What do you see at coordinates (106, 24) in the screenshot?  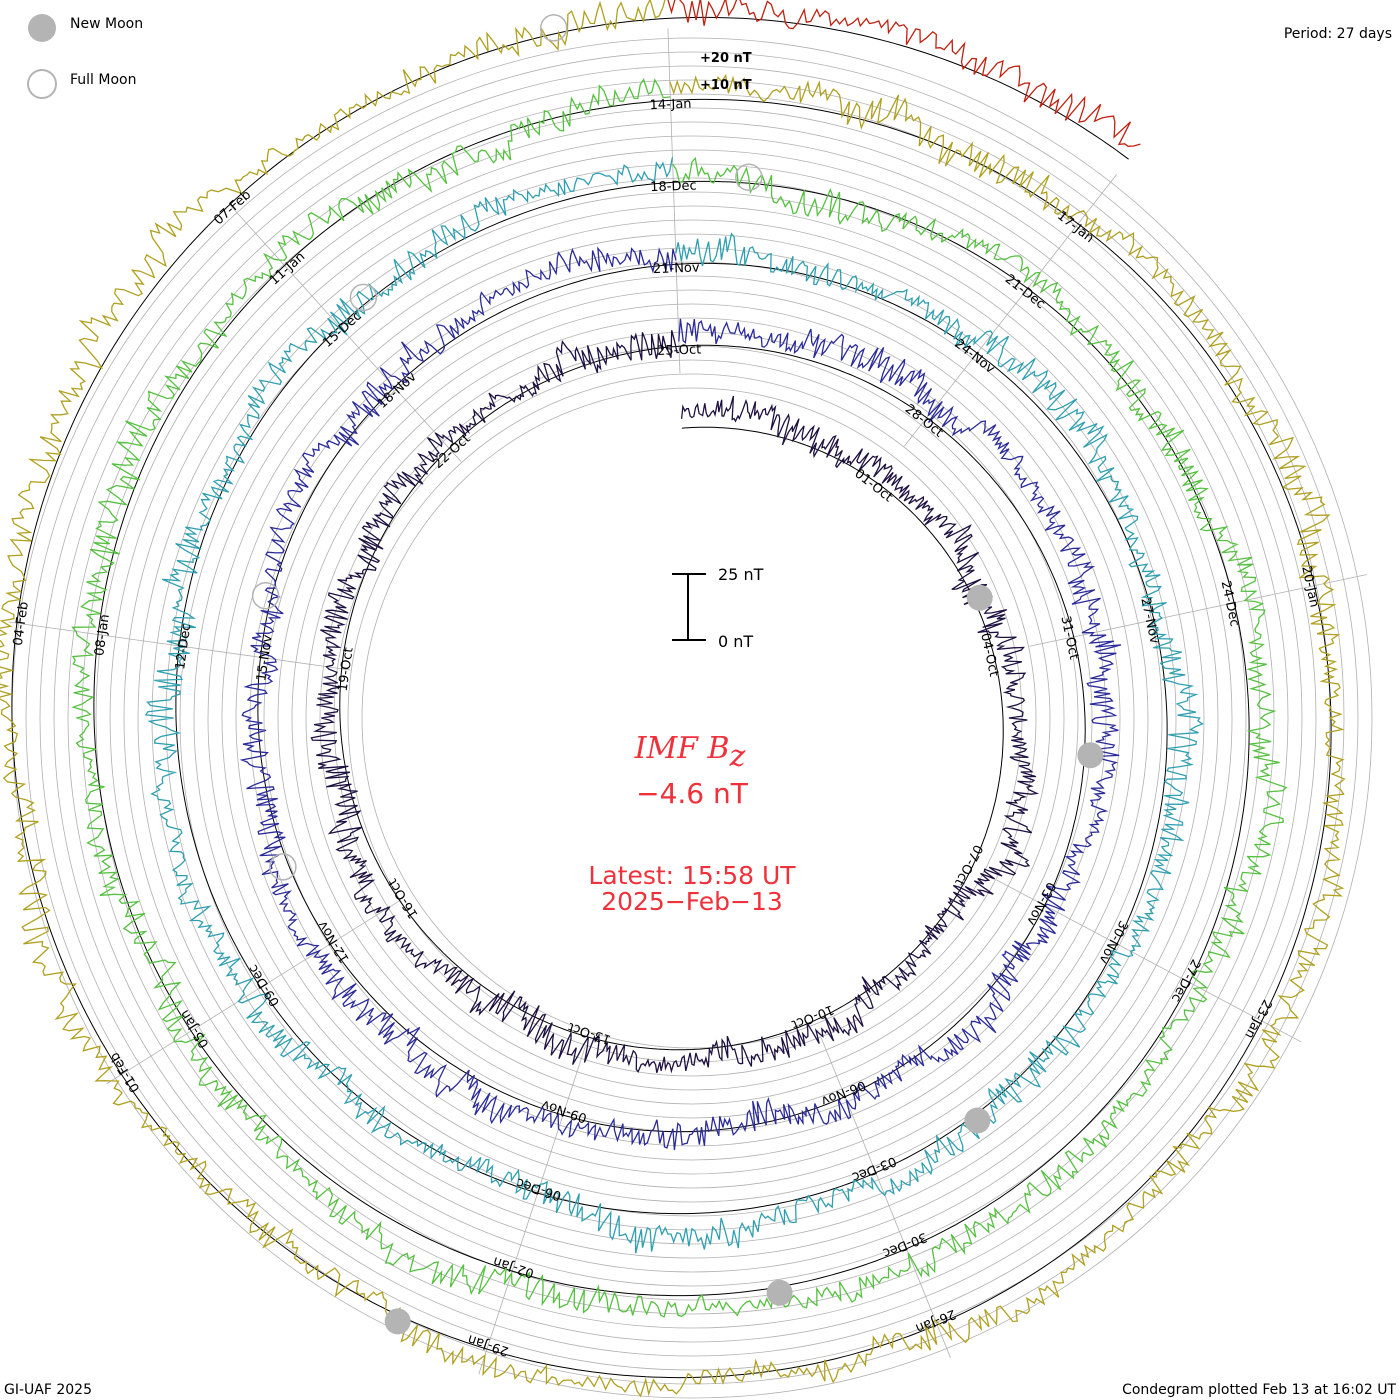 I see `new-moon-legend-label: New Moon` at bounding box center [106, 24].